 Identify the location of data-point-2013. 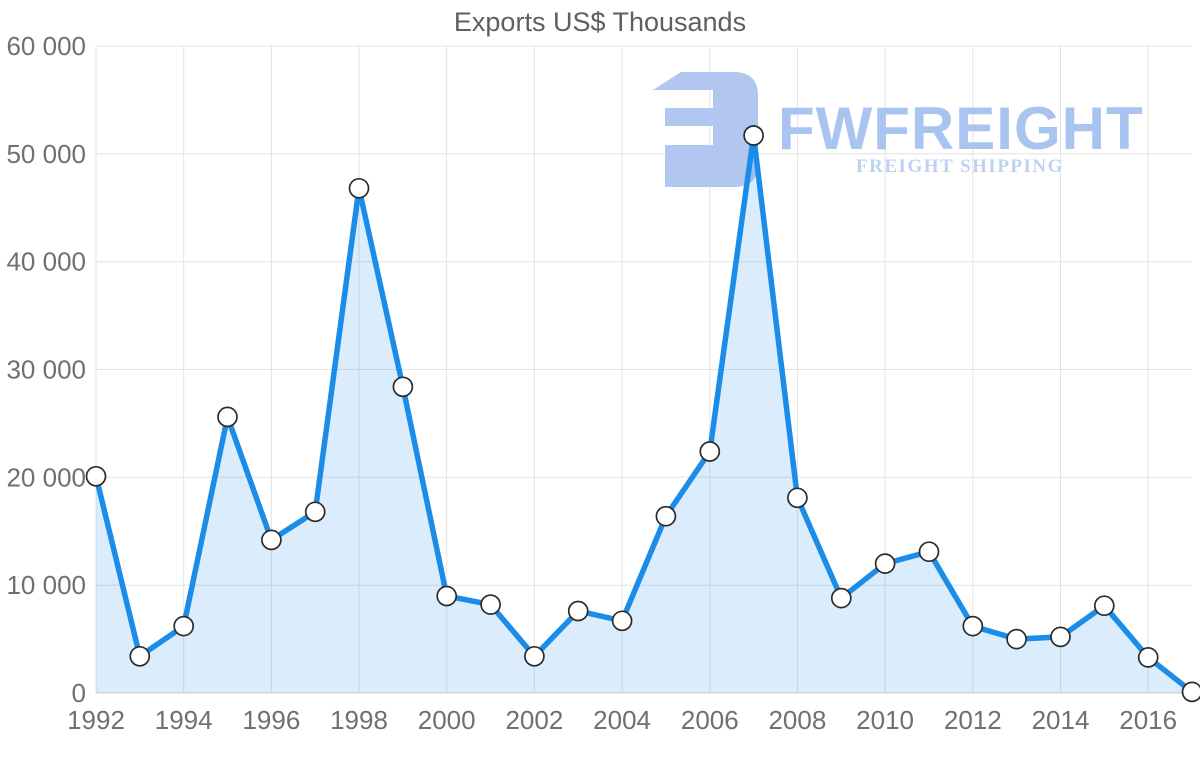
(1016, 639).